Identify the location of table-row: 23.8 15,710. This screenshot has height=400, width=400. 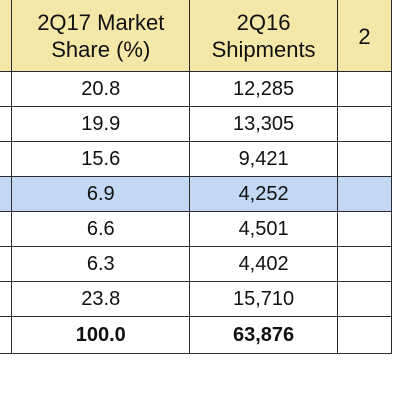
(196, 299).